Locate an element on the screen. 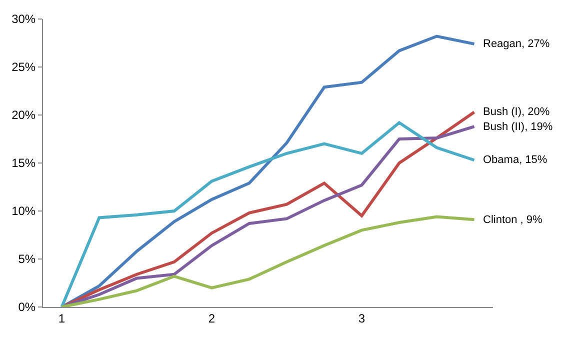 The image size is (561, 338). series-label: Clinton , 9% is located at coordinates (513, 220).